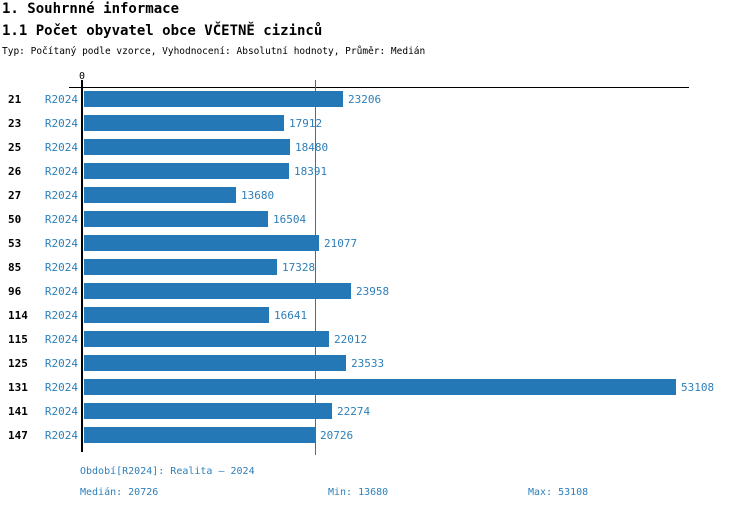 This screenshot has height=512, width=750. What do you see at coordinates (375, 435) in the screenshot?
I see `bar-row: 147 R2024 20726` at bounding box center [375, 435].